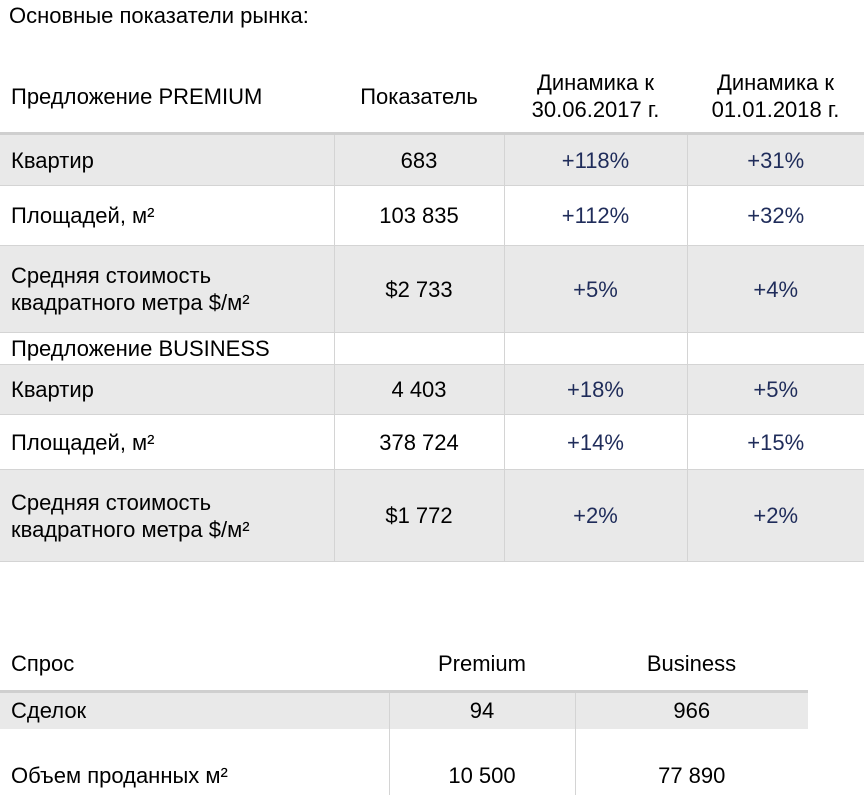 The height and width of the screenshot is (795, 867). Describe the element at coordinates (481, 663) in the screenshot. I see `header-premium: Premium` at that location.